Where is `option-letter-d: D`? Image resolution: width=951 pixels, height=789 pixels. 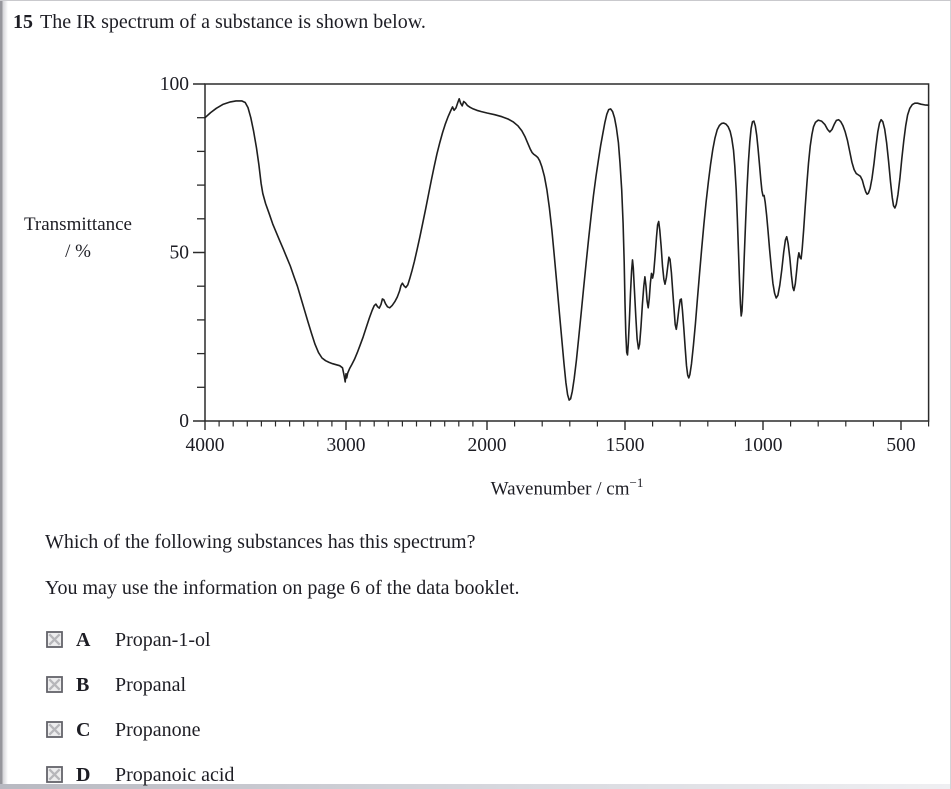
option-letter-d: D is located at coordinates (83, 775).